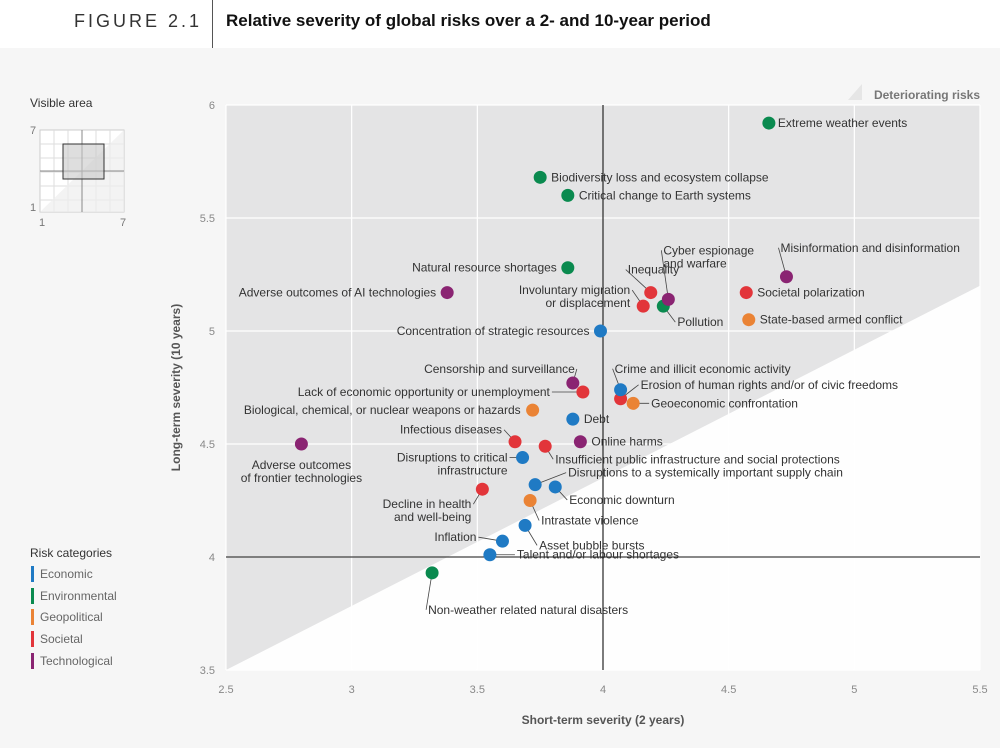 The height and width of the screenshot is (748, 1000). Describe the element at coordinates (573, 383) in the screenshot. I see `point-censorship-and-surveillance` at that location.